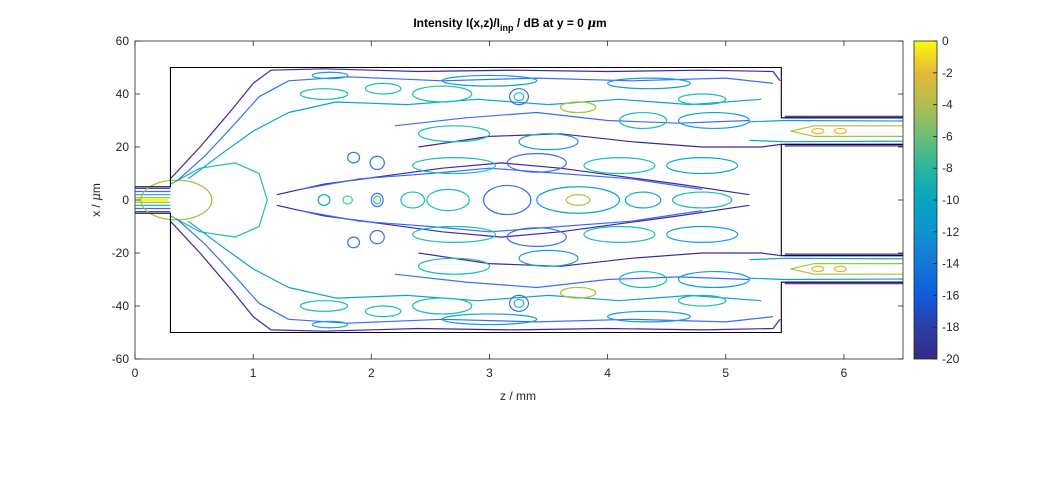 This screenshot has width=1050, height=500. I want to click on x-tick-label: 0, so click(135, 373).